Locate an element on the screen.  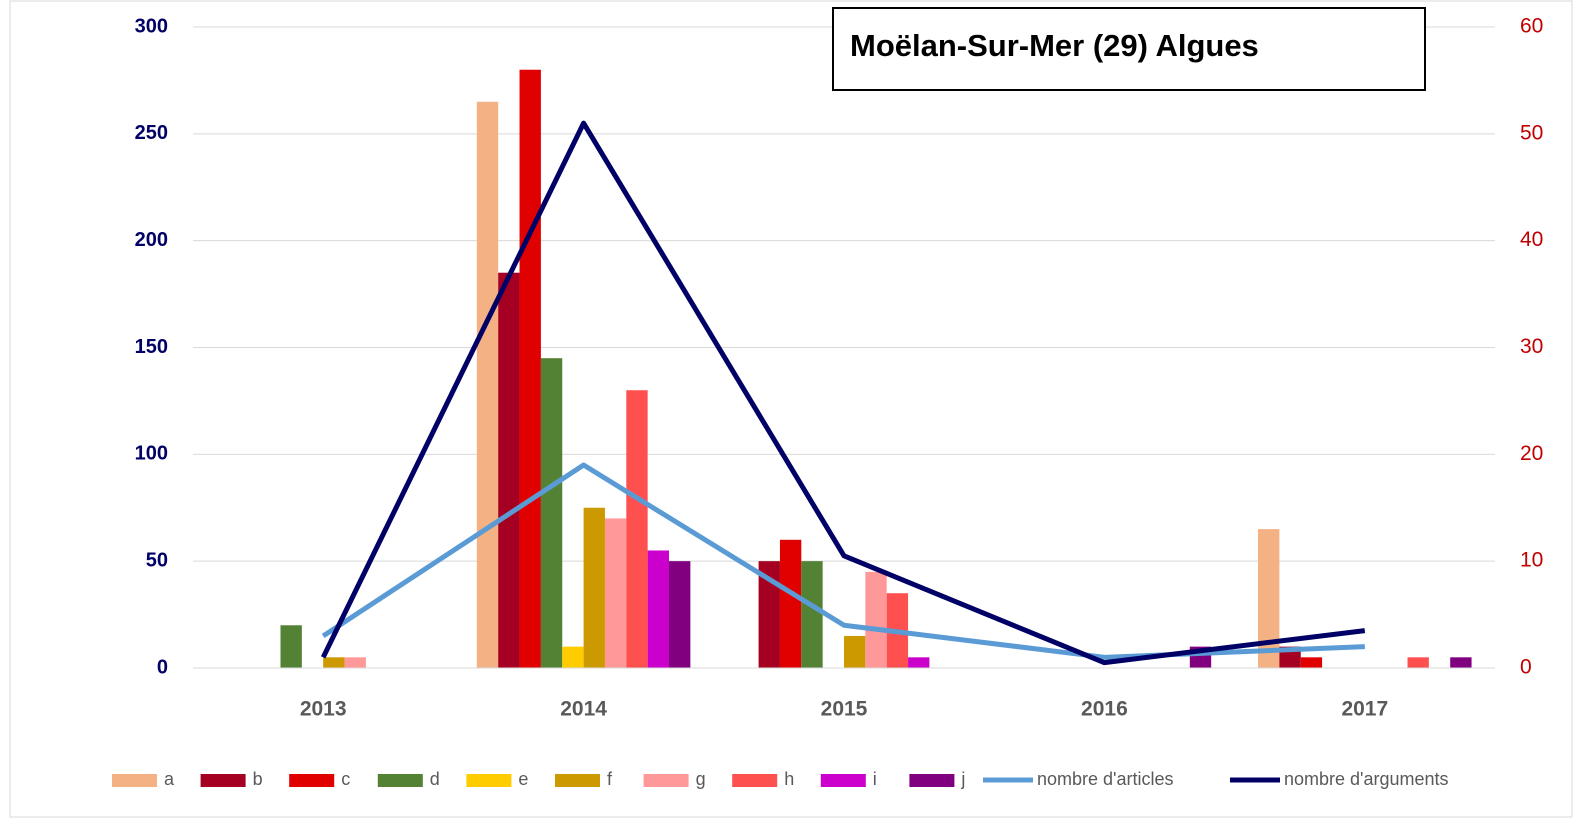
y-tick-label: 0 is located at coordinates (162, 667).